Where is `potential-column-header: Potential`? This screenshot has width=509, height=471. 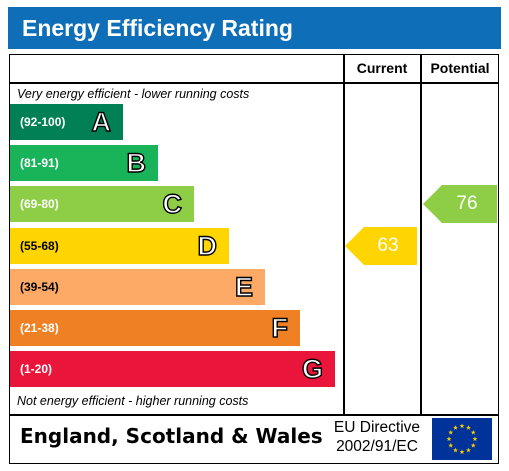 potential-column-header: Potential is located at coordinates (460, 68).